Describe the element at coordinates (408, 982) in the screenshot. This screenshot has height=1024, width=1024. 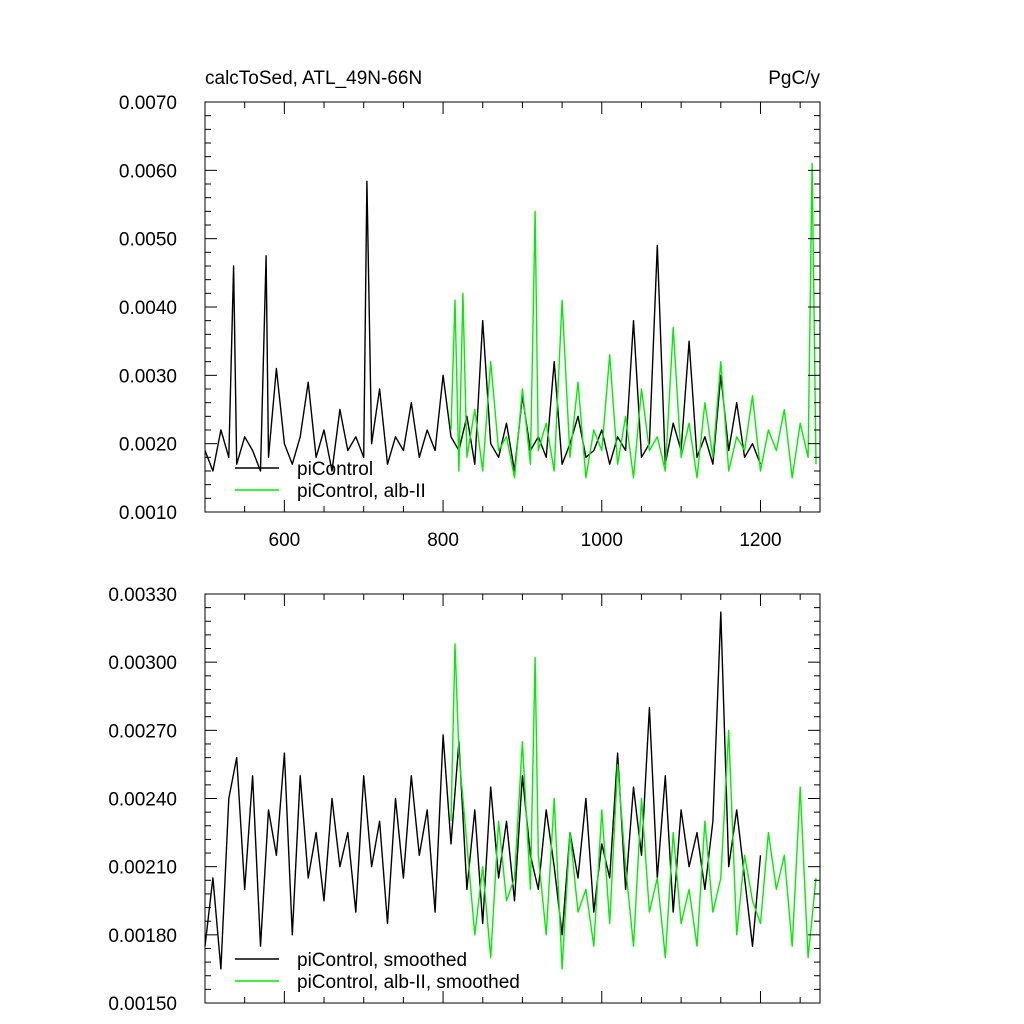
I see `bottom-legend-label-2: piControl, alb-II, smoothed` at that location.